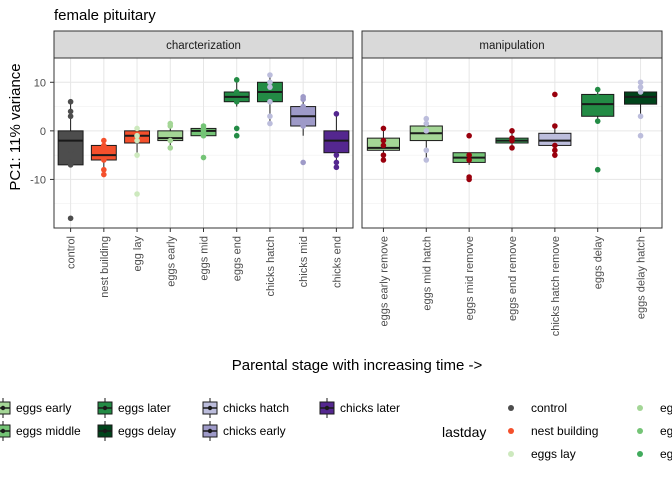 This screenshot has height=480, width=672. I want to click on box-group-eggs-end, so click(236, 108).